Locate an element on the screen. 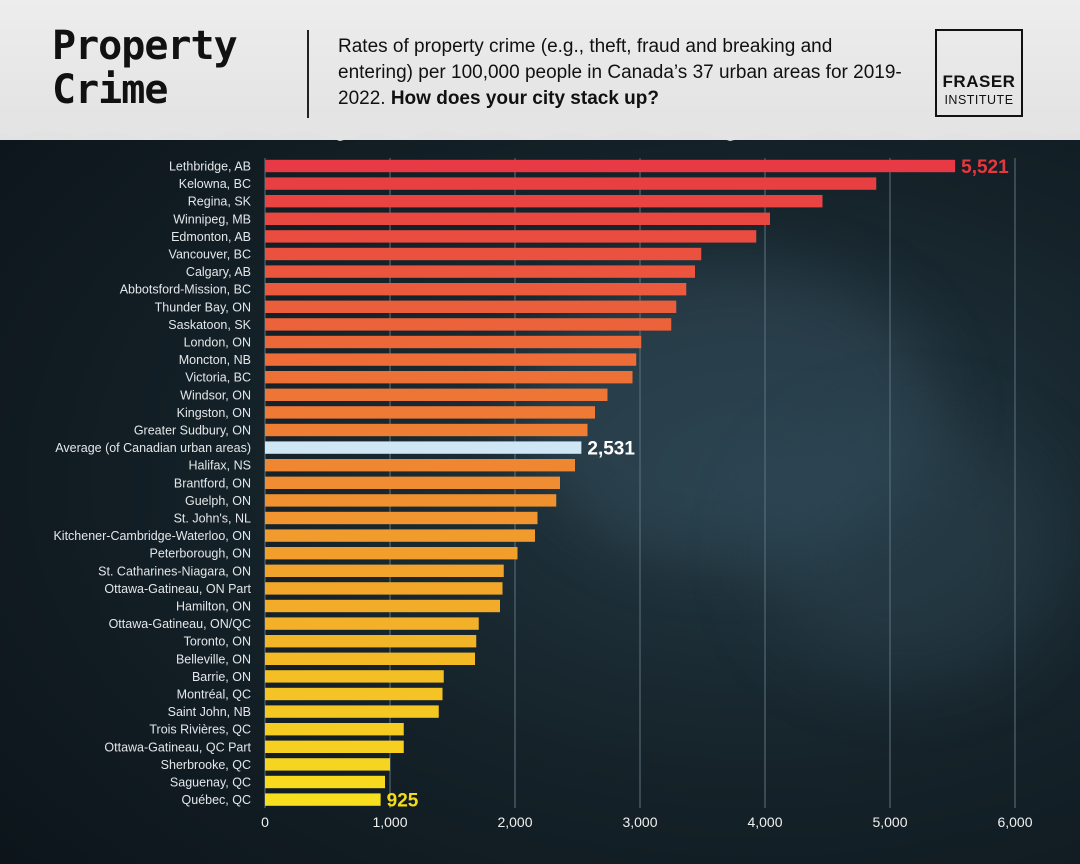 The width and height of the screenshot is (1080, 864). category-label: Edmonton, AB is located at coordinates (211, 237).